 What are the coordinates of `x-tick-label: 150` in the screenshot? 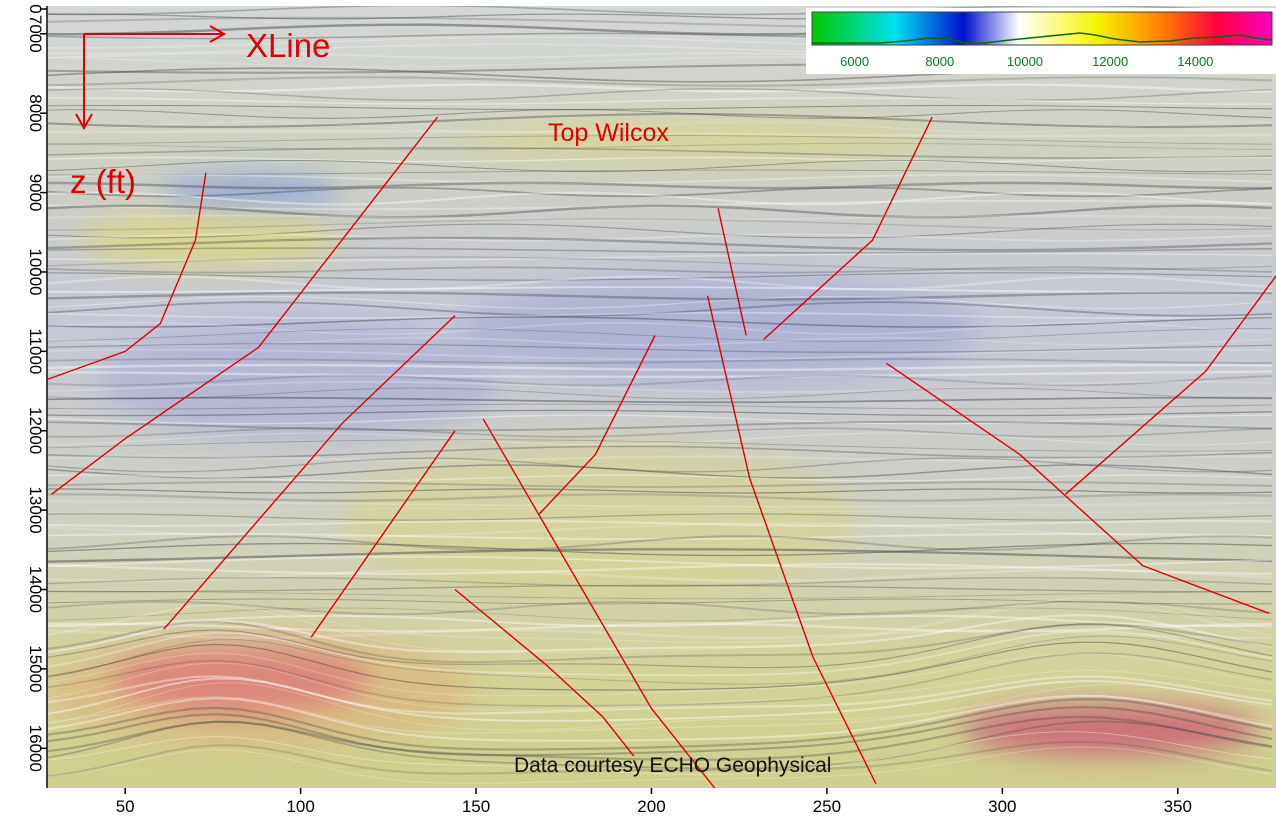 It's located at (476, 806).